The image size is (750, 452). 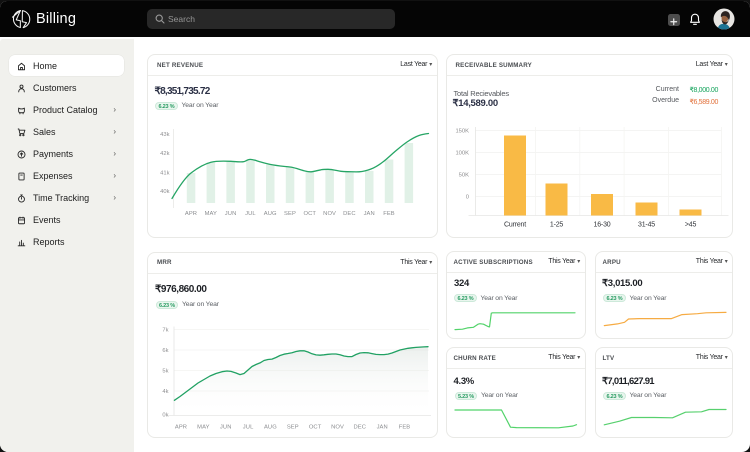 I want to click on svg-text: 100K, so click(x=462, y=154).